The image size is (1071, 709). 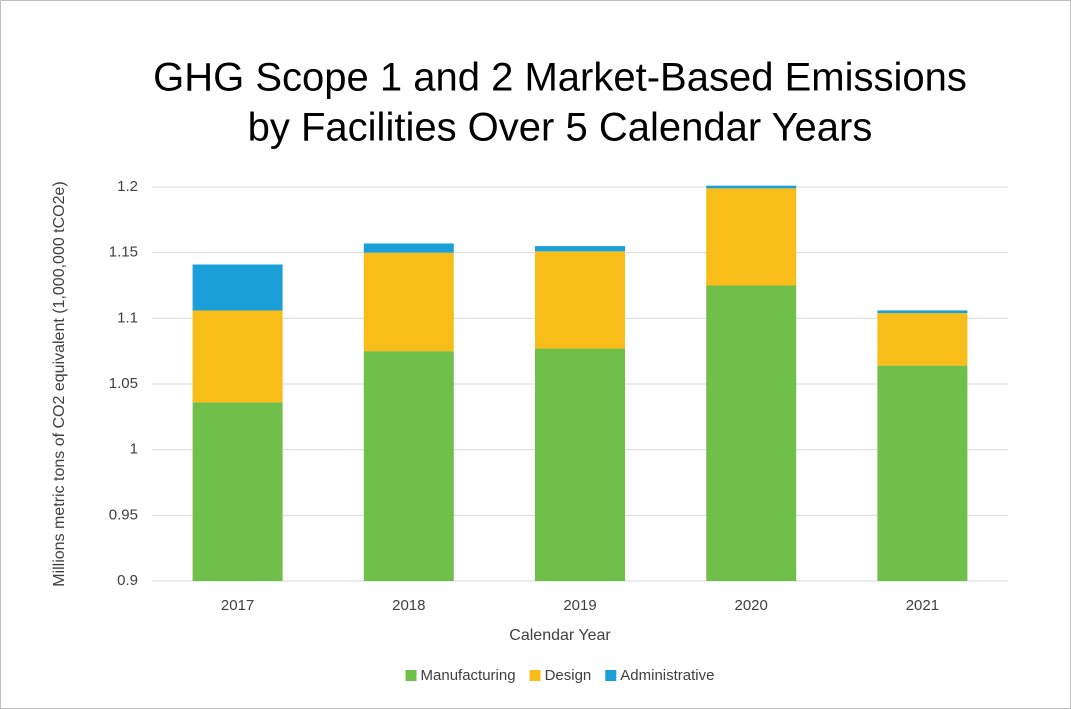 I want to click on y-tick-label: 1.1, so click(x=127, y=317).